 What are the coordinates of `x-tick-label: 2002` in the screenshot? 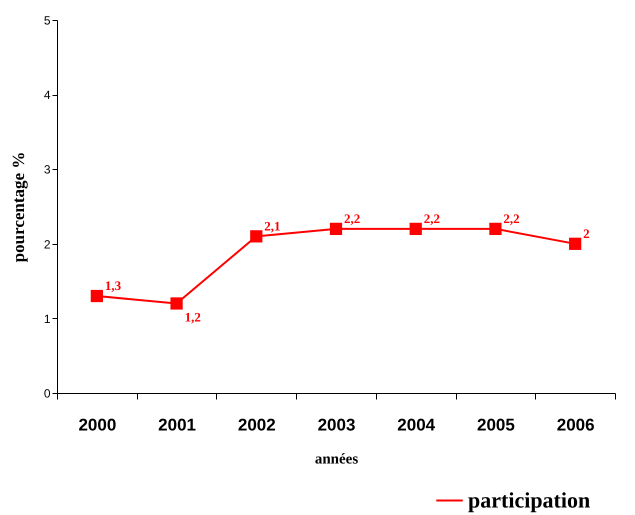 It's located at (257, 425).